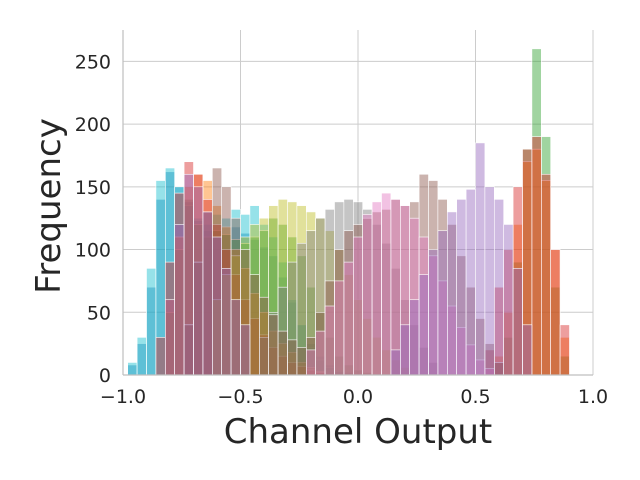 The height and width of the screenshot is (480, 640). Describe the element at coordinates (93, 62) in the screenshot. I see `y-tick-label: 250` at that location.